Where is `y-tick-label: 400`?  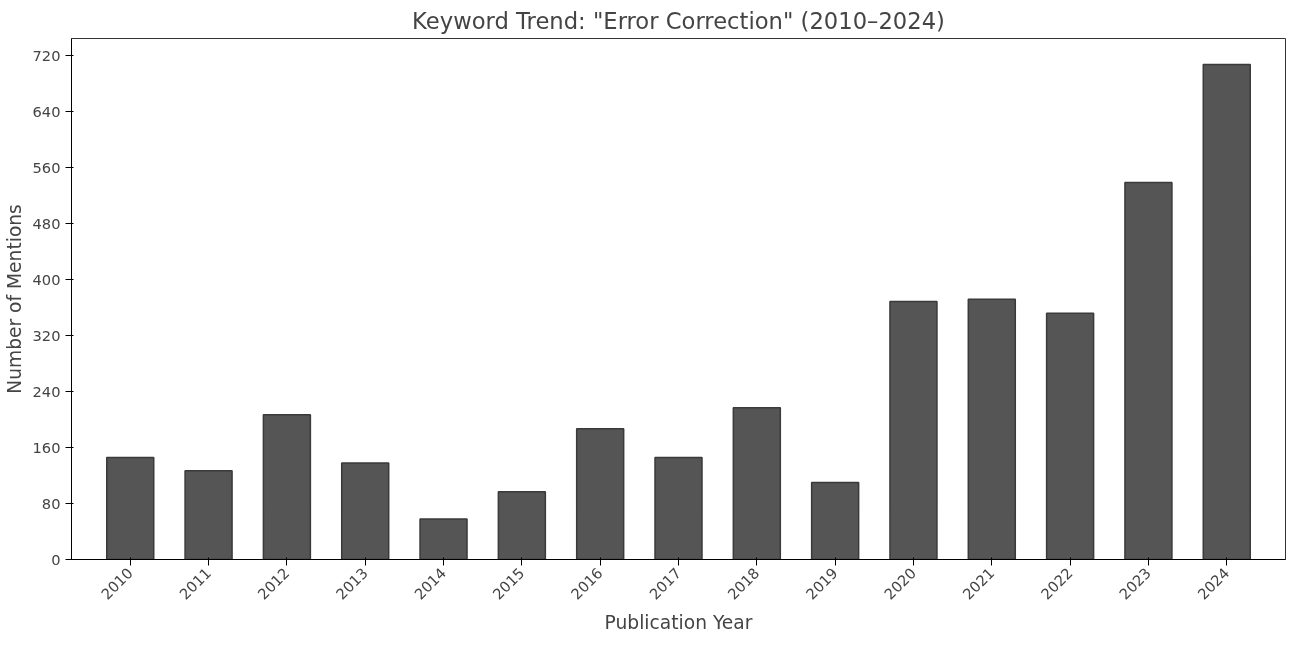 y-tick-label: 400 is located at coordinates (46, 279).